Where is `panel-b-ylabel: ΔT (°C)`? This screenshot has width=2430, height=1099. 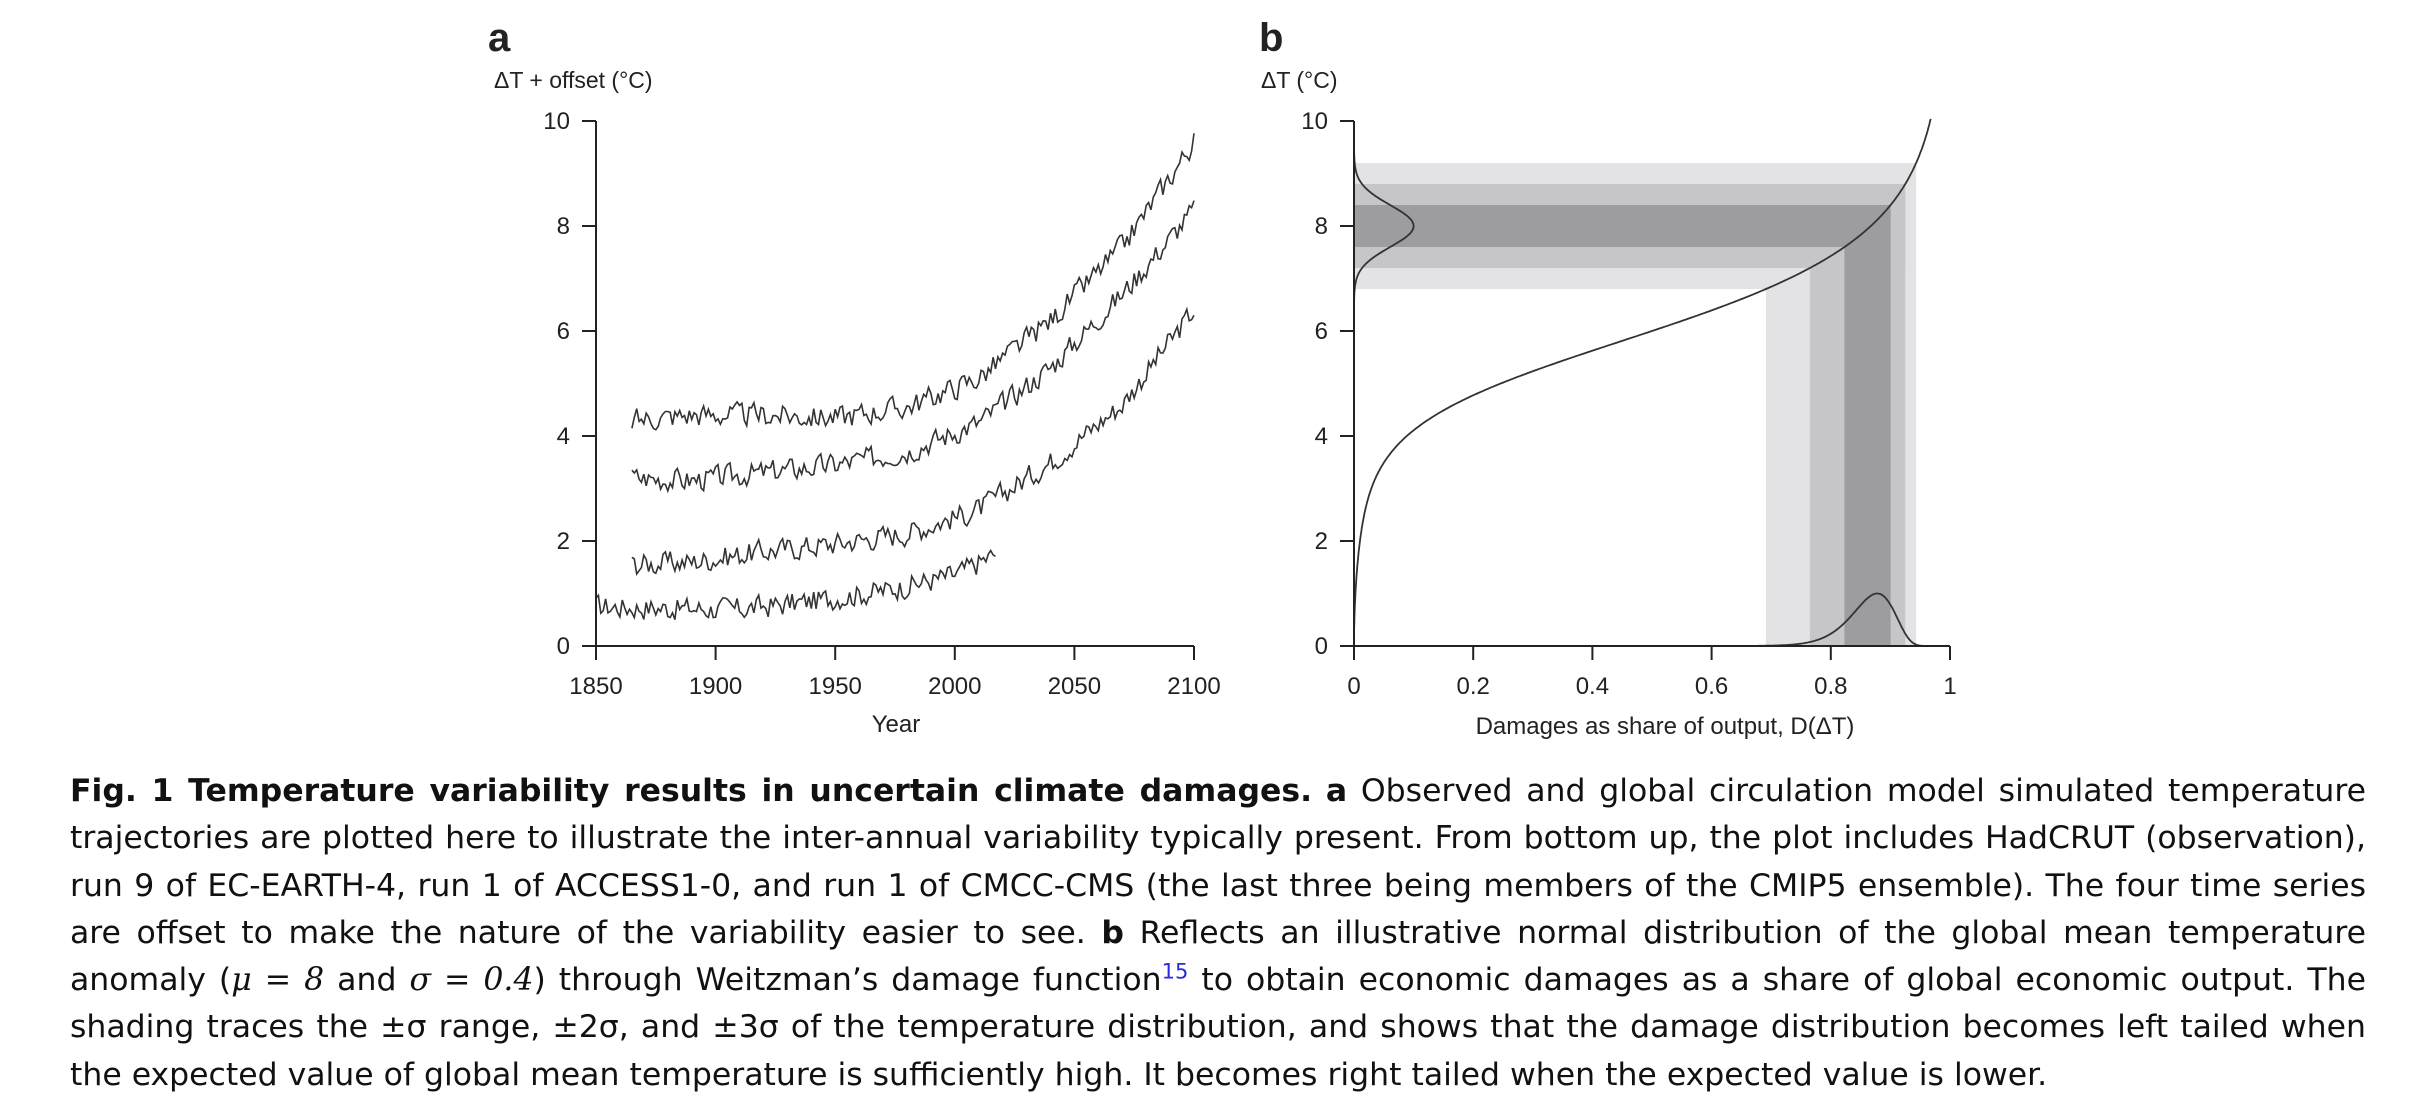 panel-b-ylabel: ΔT (°C) is located at coordinates (1299, 80).